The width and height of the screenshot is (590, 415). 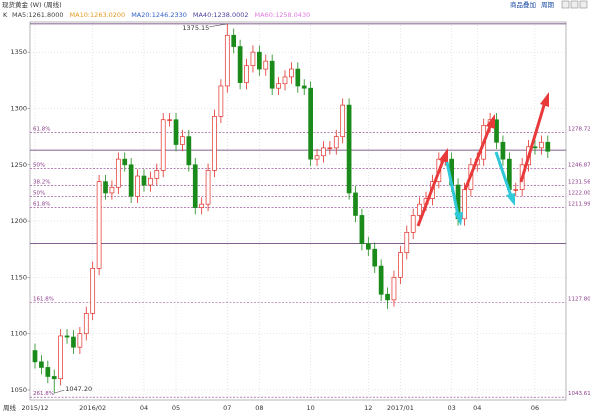 What do you see at coordinates (5, 15) in the screenshot?
I see `indicator-name: K` at bounding box center [5, 15].